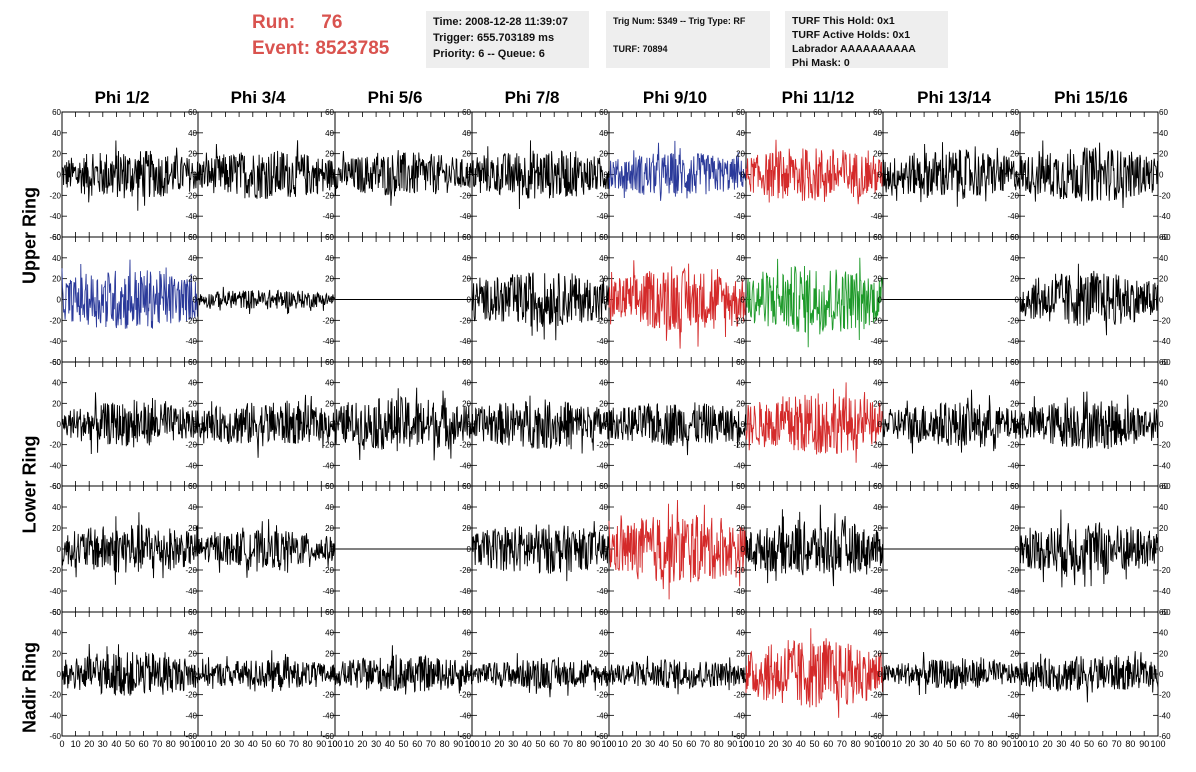 Image resolution: width=1196 pixels, height=772 pixels. I want to click on x-tick-label: 0, so click(882, 744).